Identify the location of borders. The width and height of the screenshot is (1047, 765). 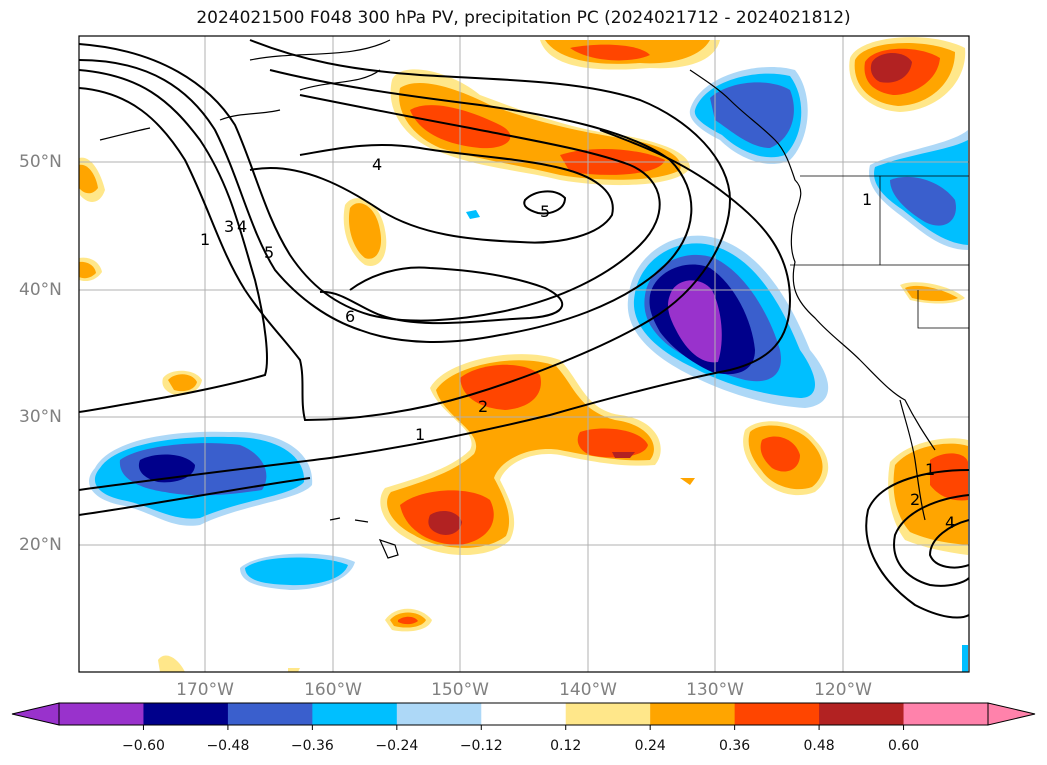
(879, 252).